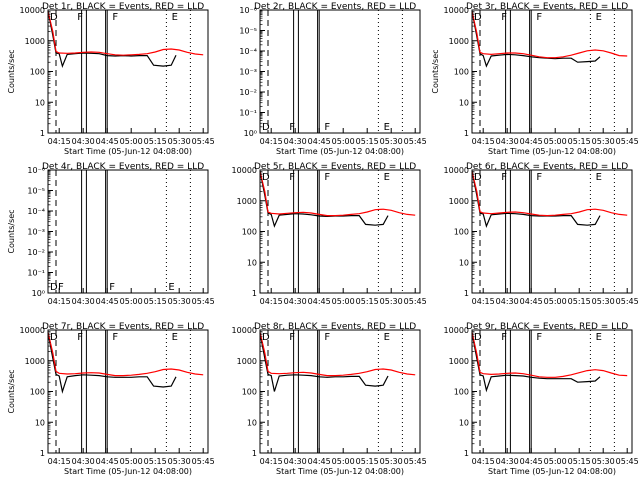 The height and width of the screenshot is (480, 640). What do you see at coordinates (248, 51) in the screenshot?
I see `y-tick-label: 10⁻⁴` at bounding box center [248, 51].